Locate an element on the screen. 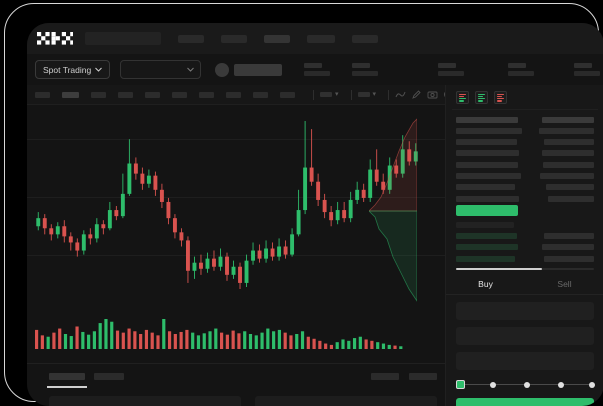 Image resolution: width=603 pixels, height=406 pixels. place-buy-order-button is located at coordinates (525, 402).